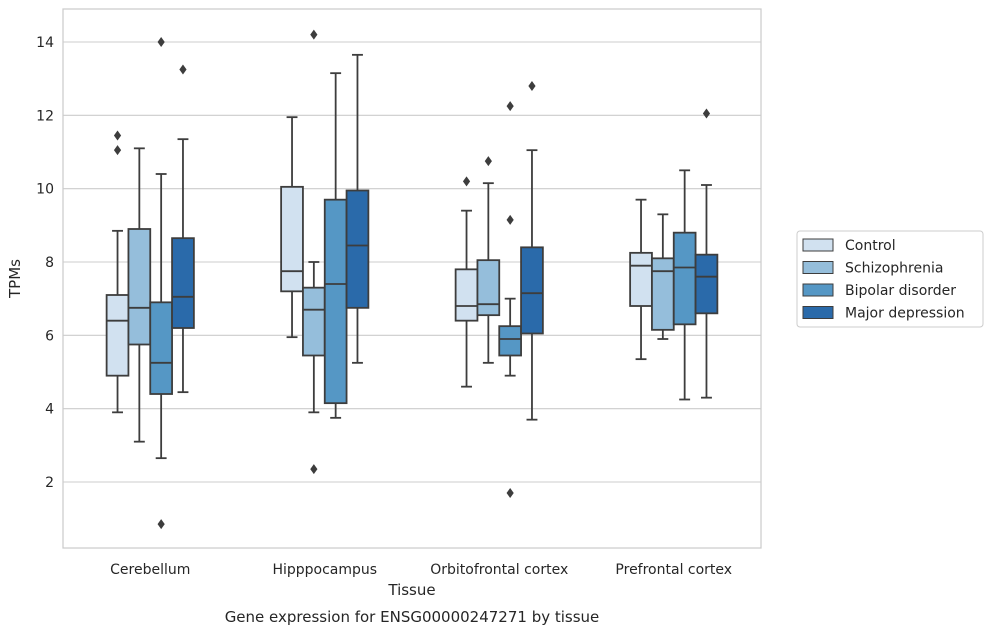  I want to click on y-tick-label: 6, so click(49, 336).